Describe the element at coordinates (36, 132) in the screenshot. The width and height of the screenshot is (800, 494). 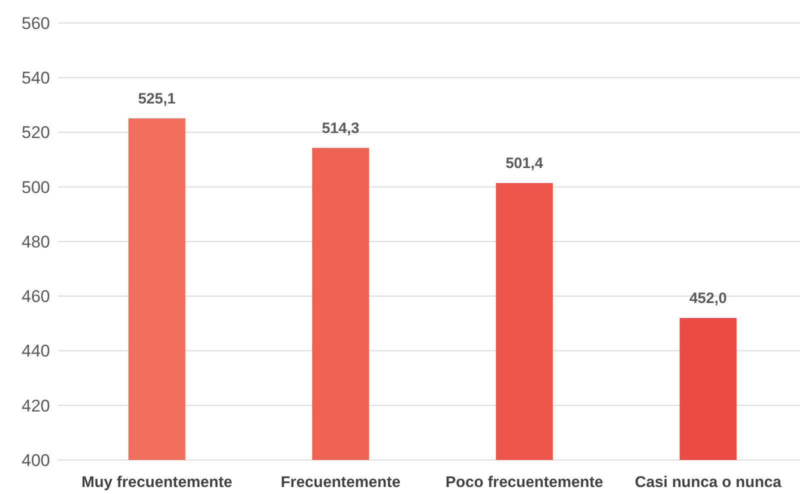
I see `y-tick-label: 520` at that location.